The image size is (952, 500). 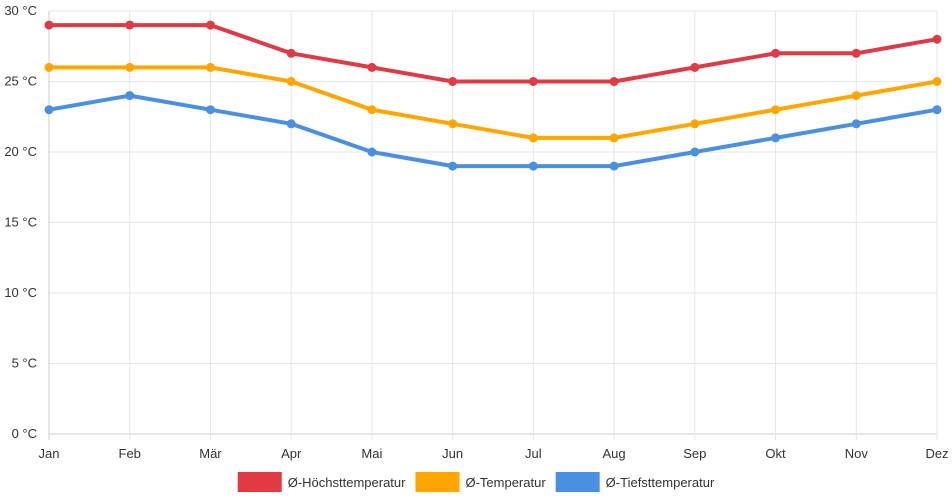 I want to click on legend-label: Ø-Höchsttemperatur, so click(x=347, y=482).